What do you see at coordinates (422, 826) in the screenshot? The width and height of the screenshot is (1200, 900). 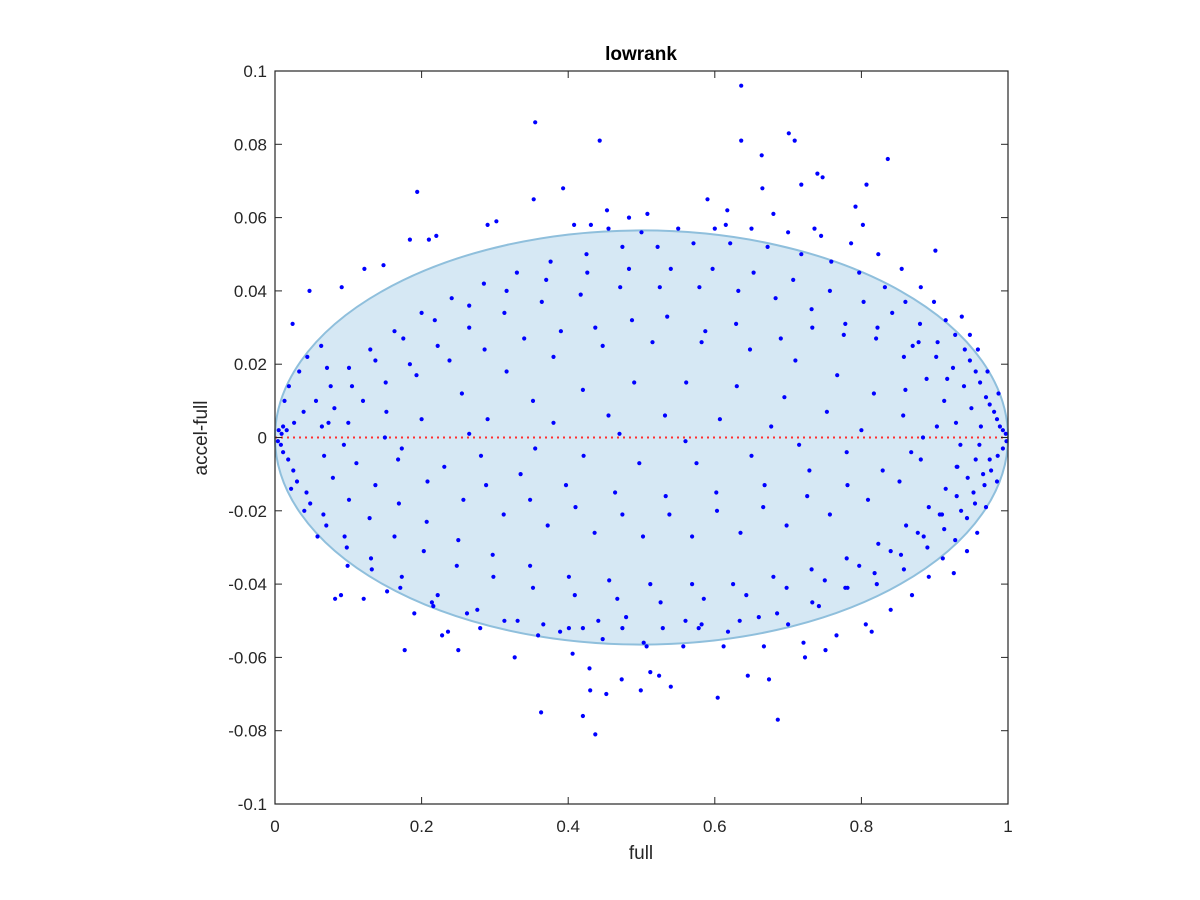 I see `x-tick-label: 0.2` at bounding box center [422, 826].